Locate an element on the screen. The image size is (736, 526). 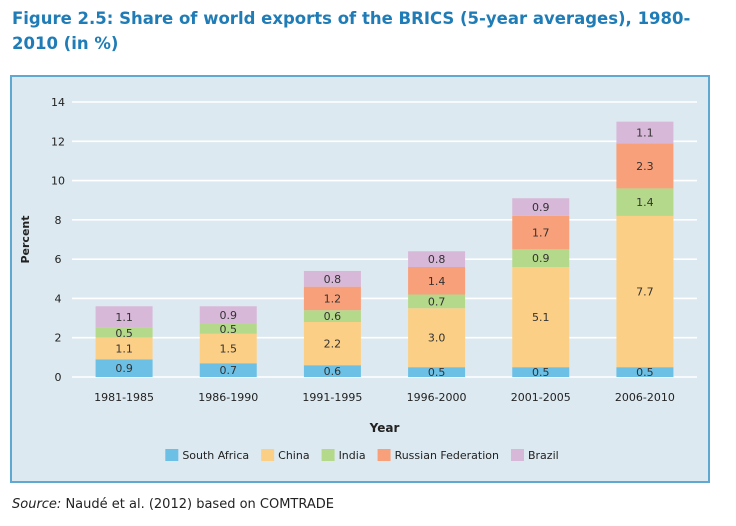
data-label: 2.2 is located at coordinates (333, 344).